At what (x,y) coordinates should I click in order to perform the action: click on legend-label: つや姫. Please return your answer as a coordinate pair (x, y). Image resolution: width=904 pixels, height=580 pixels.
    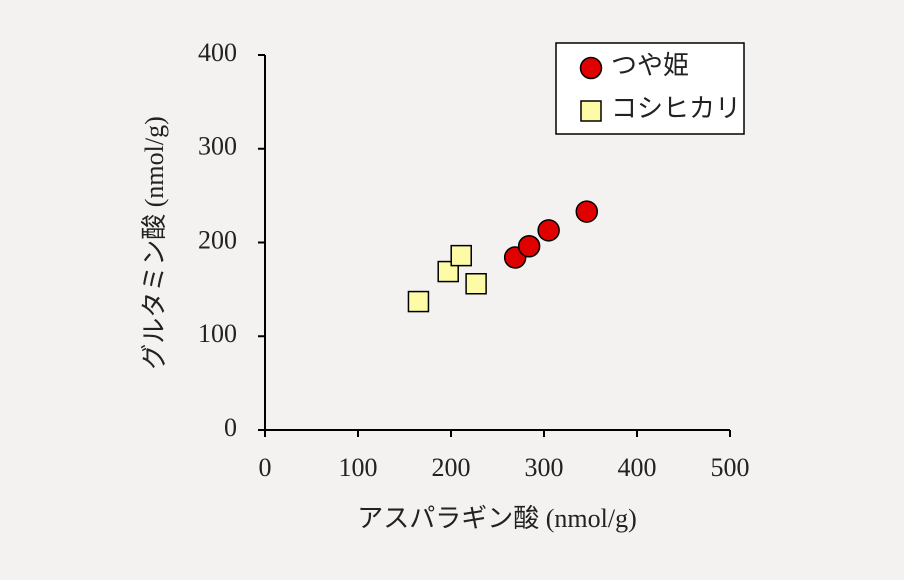
    Looking at the image, I should click on (650, 65).